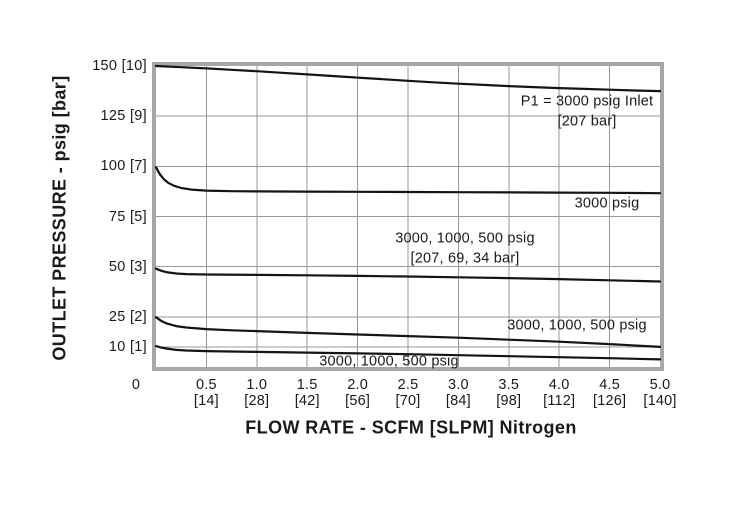 The image size is (731, 531). I want to click on x-tick-label: 0, so click(136, 385).